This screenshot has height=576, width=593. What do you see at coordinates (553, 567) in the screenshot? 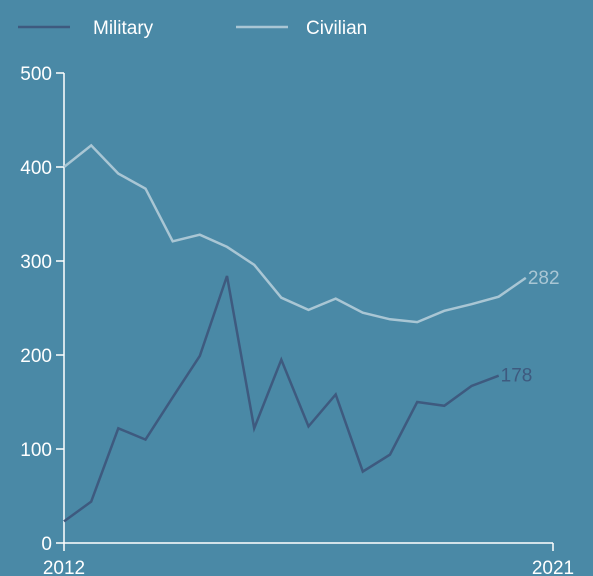
I see `x-tick-label: 2021` at bounding box center [553, 567].